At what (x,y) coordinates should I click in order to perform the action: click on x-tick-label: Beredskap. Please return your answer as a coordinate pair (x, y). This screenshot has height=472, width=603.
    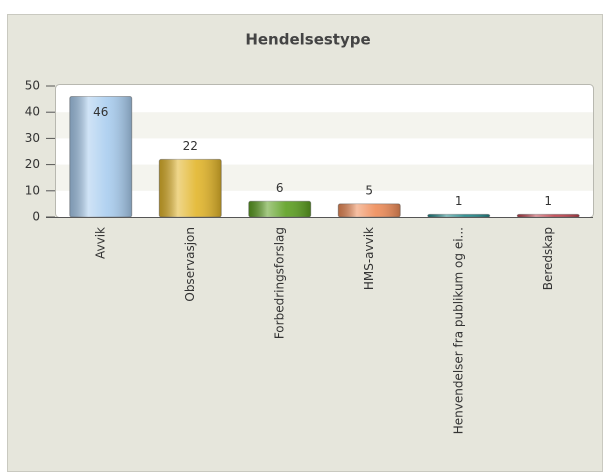
    Looking at the image, I should click on (548, 258).